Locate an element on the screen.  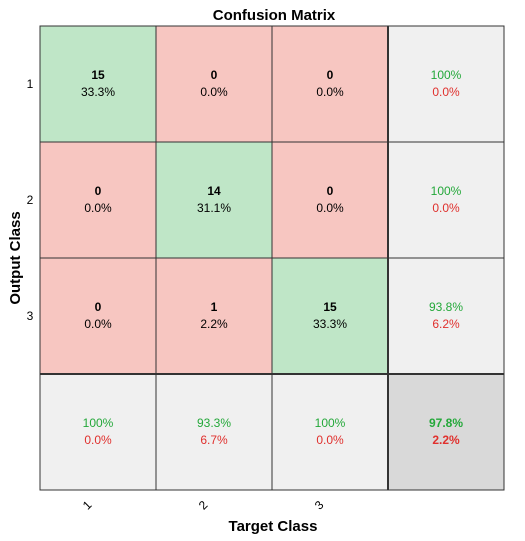
cell-percent: 31.1% is located at coordinates (214, 208).